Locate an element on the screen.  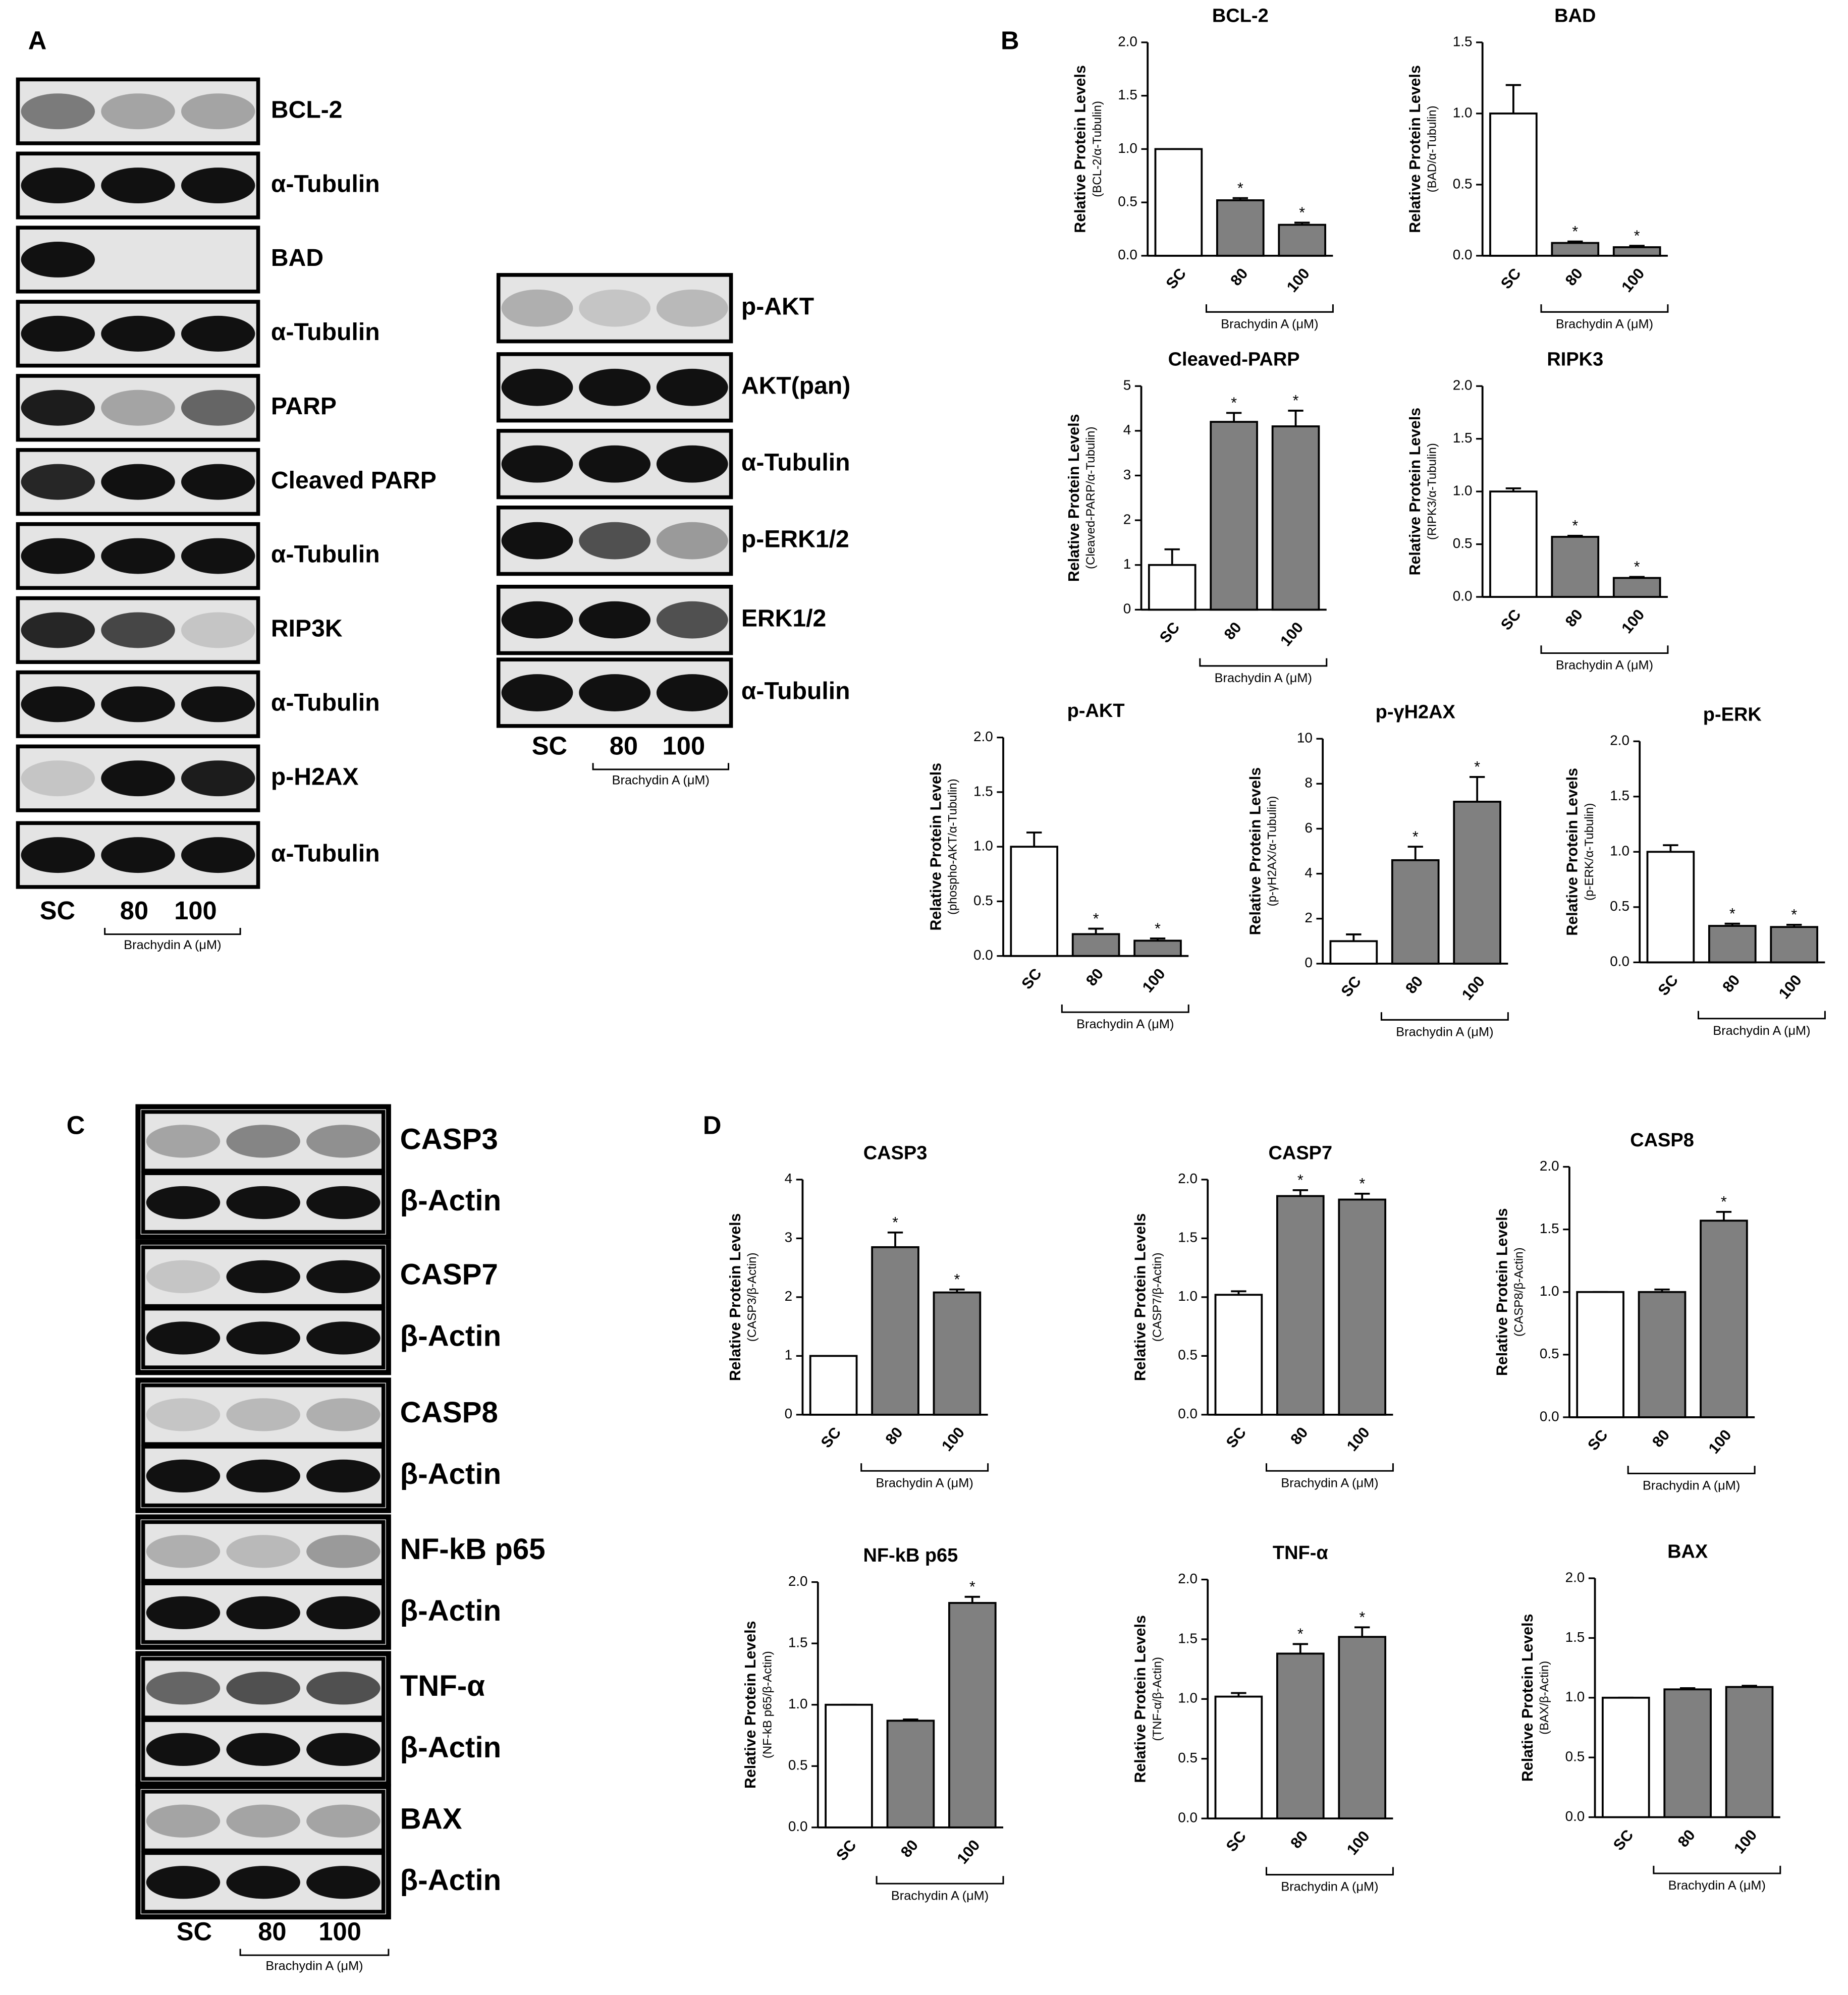
blot-label: α-Tubulin is located at coordinates (325, 554).